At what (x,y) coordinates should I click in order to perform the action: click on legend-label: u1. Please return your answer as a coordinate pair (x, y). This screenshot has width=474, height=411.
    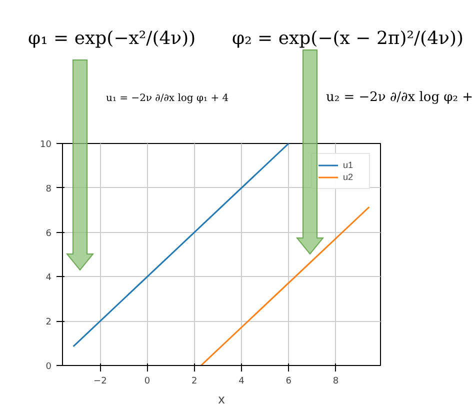
    Looking at the image, I should click on (348, 165).